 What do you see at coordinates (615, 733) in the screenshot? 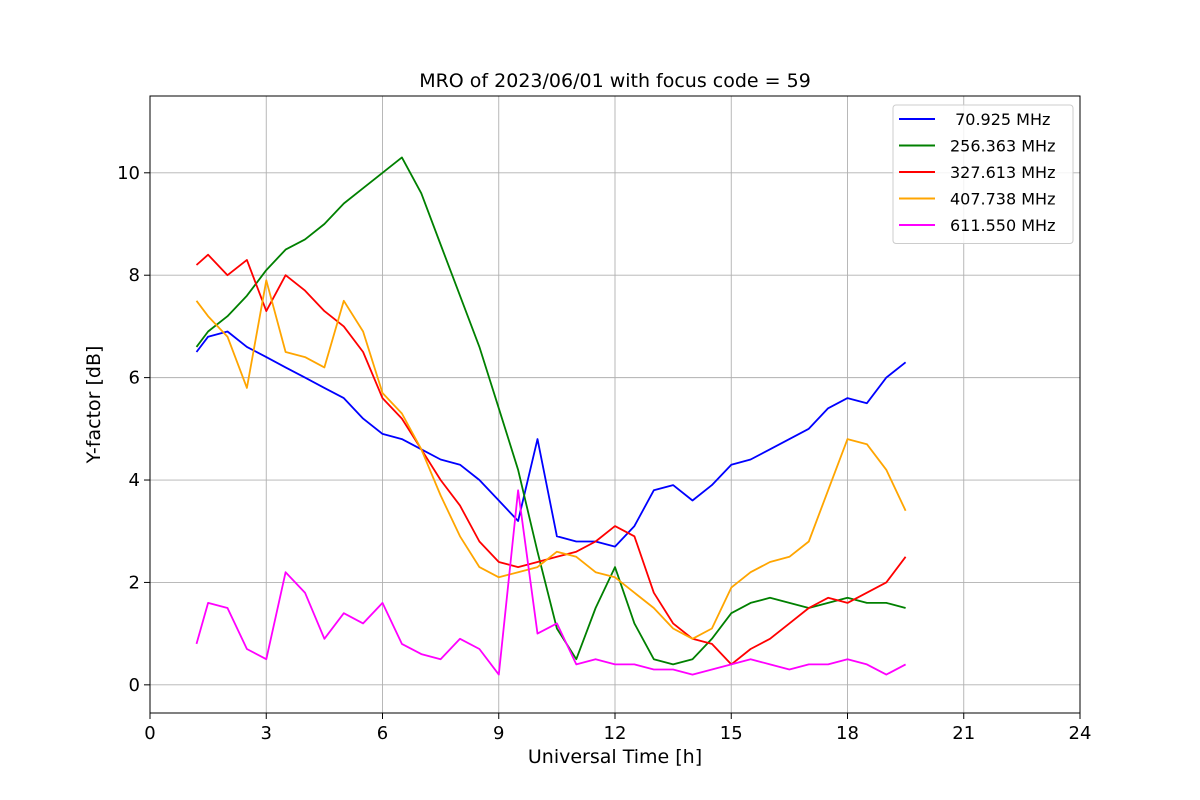
I see `x-tick-label: 12` at bounding box center [615, 733].